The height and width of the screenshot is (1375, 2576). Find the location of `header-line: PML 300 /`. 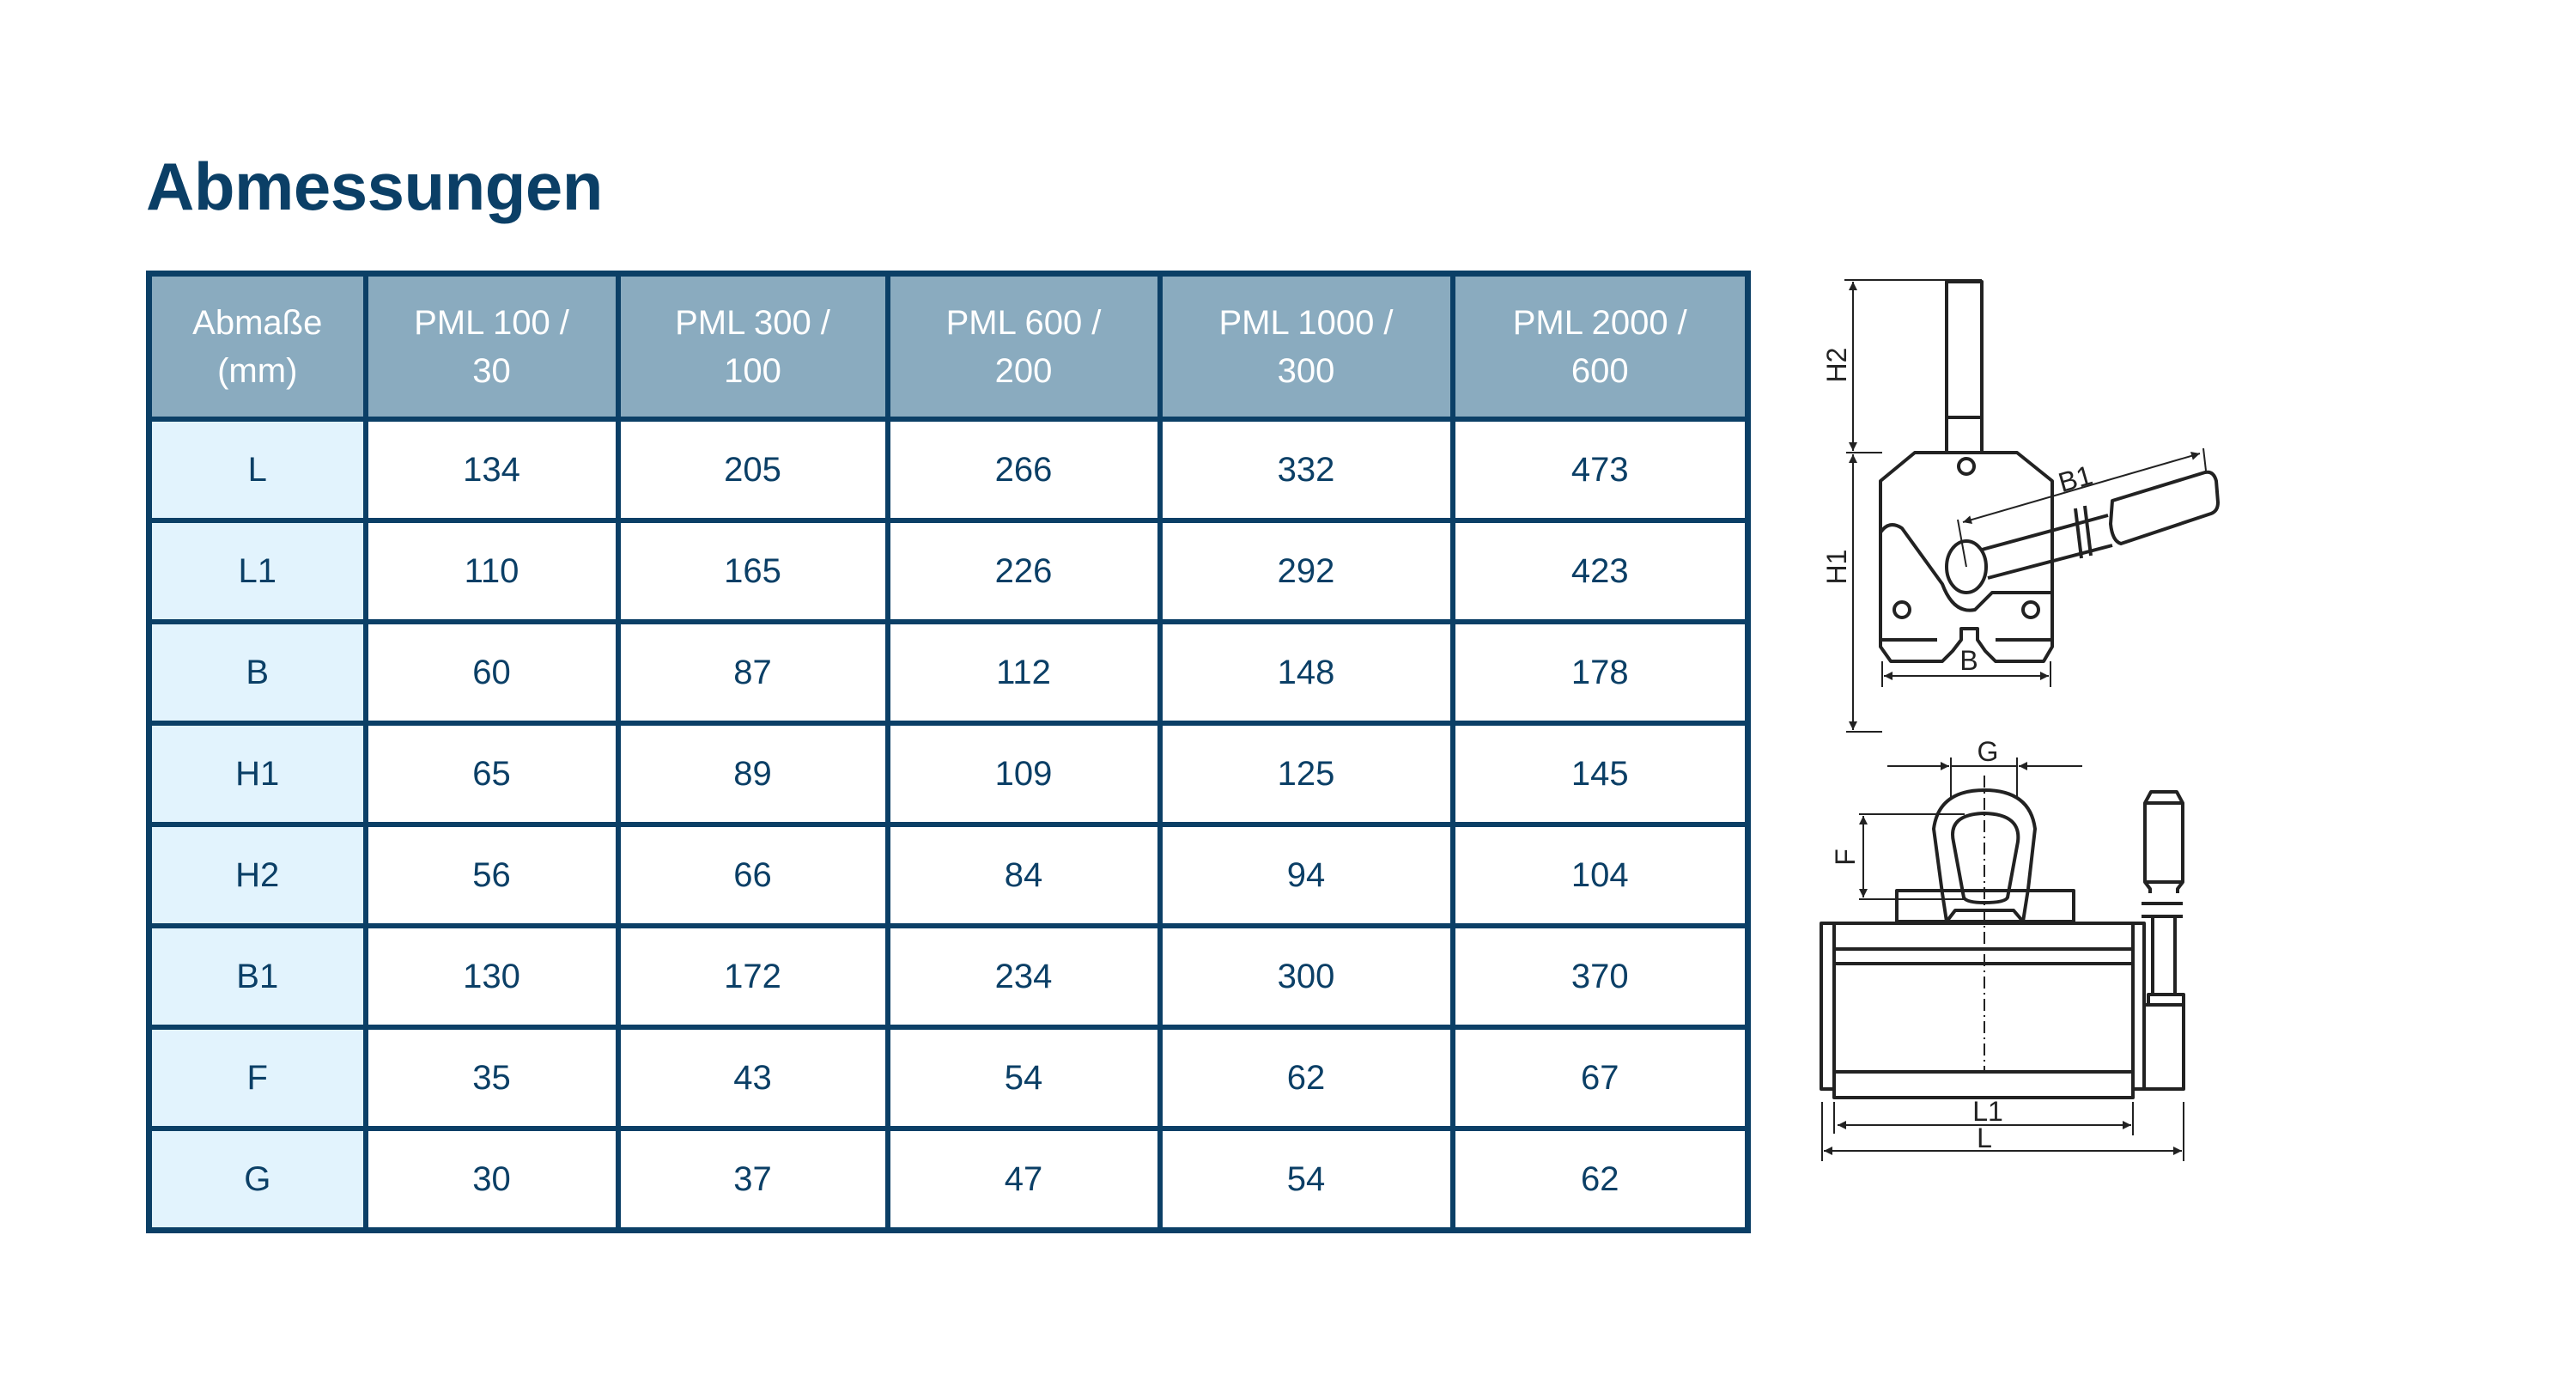

header-line: PML 300 / is located at coordinates (753, 322).